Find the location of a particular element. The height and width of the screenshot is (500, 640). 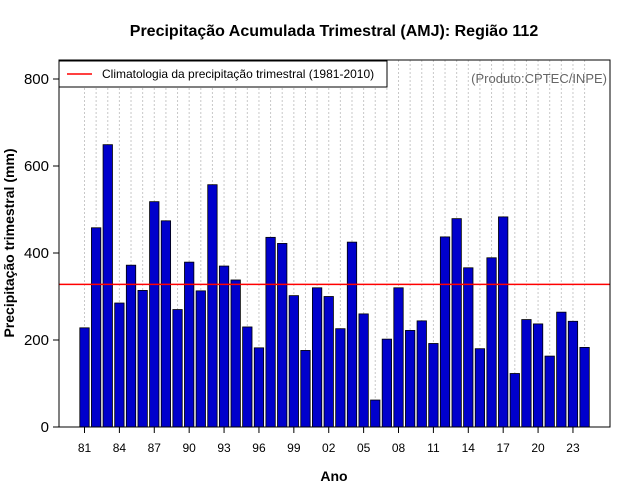

y-tick-label: 0 is located at coordinates (45, 427).